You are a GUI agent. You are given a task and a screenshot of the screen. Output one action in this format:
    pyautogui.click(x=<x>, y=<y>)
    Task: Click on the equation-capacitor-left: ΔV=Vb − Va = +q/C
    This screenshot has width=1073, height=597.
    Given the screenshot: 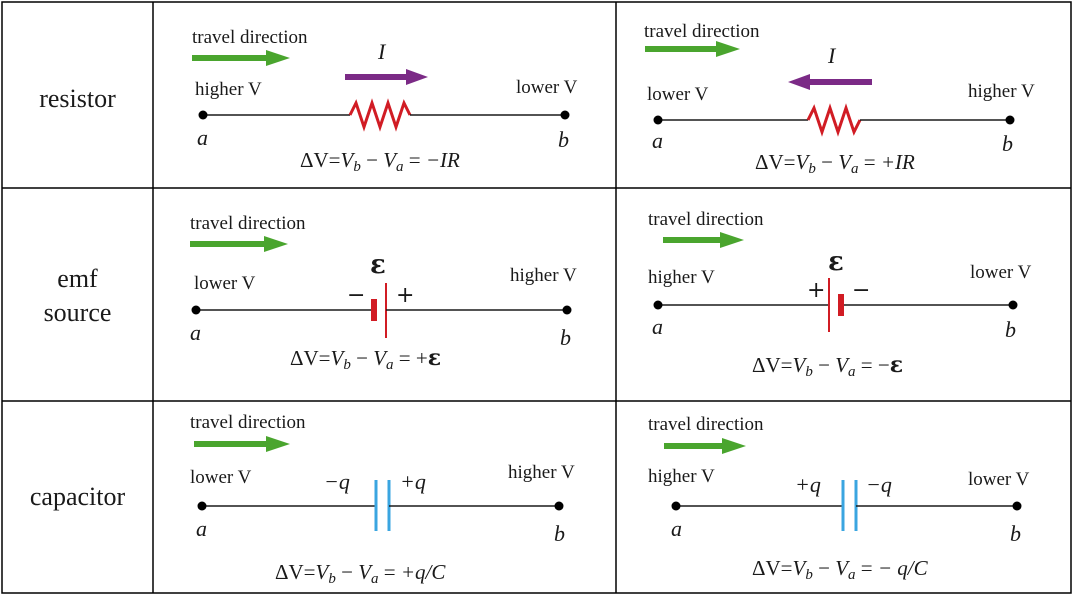 What is the action you would take?
    pyautogui.click(x=360, y=573)
    